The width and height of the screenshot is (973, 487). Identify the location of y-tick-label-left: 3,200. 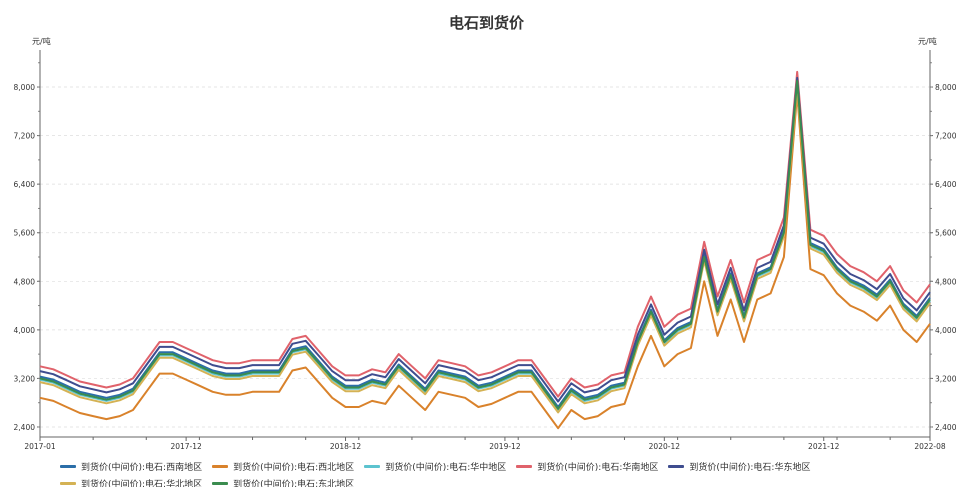
(25, 378).